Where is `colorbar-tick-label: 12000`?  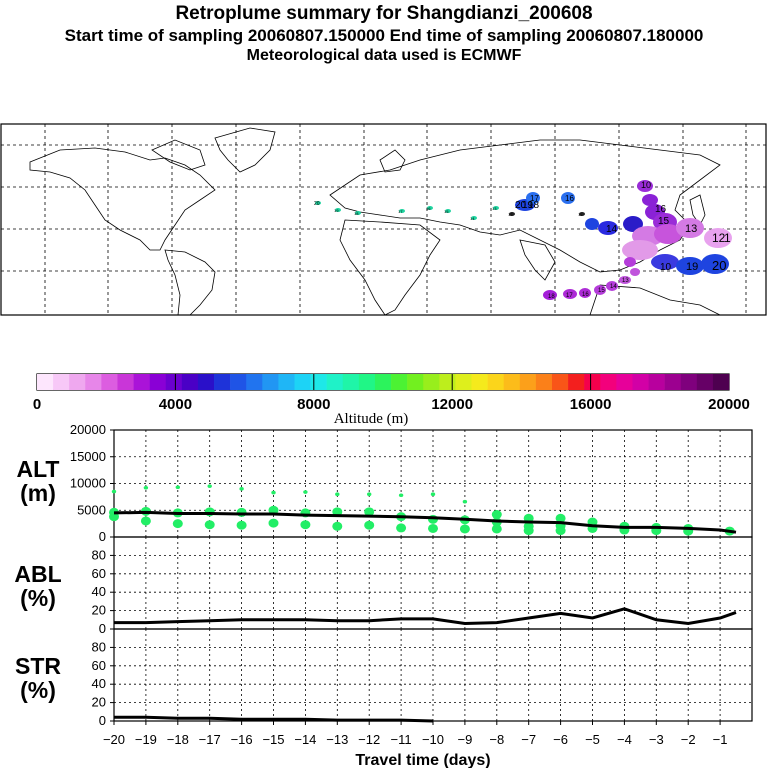 colorbar-tick-label: 12000 is located at coordinates (452, 404).